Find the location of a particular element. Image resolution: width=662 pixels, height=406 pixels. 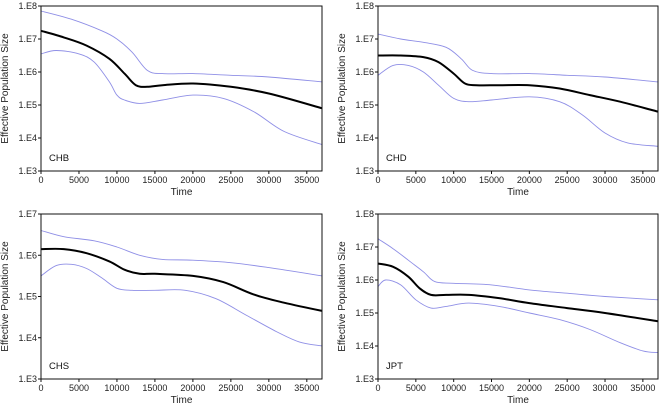

chd-x-tick-label: 30000 is located at coordinates (605, 180).